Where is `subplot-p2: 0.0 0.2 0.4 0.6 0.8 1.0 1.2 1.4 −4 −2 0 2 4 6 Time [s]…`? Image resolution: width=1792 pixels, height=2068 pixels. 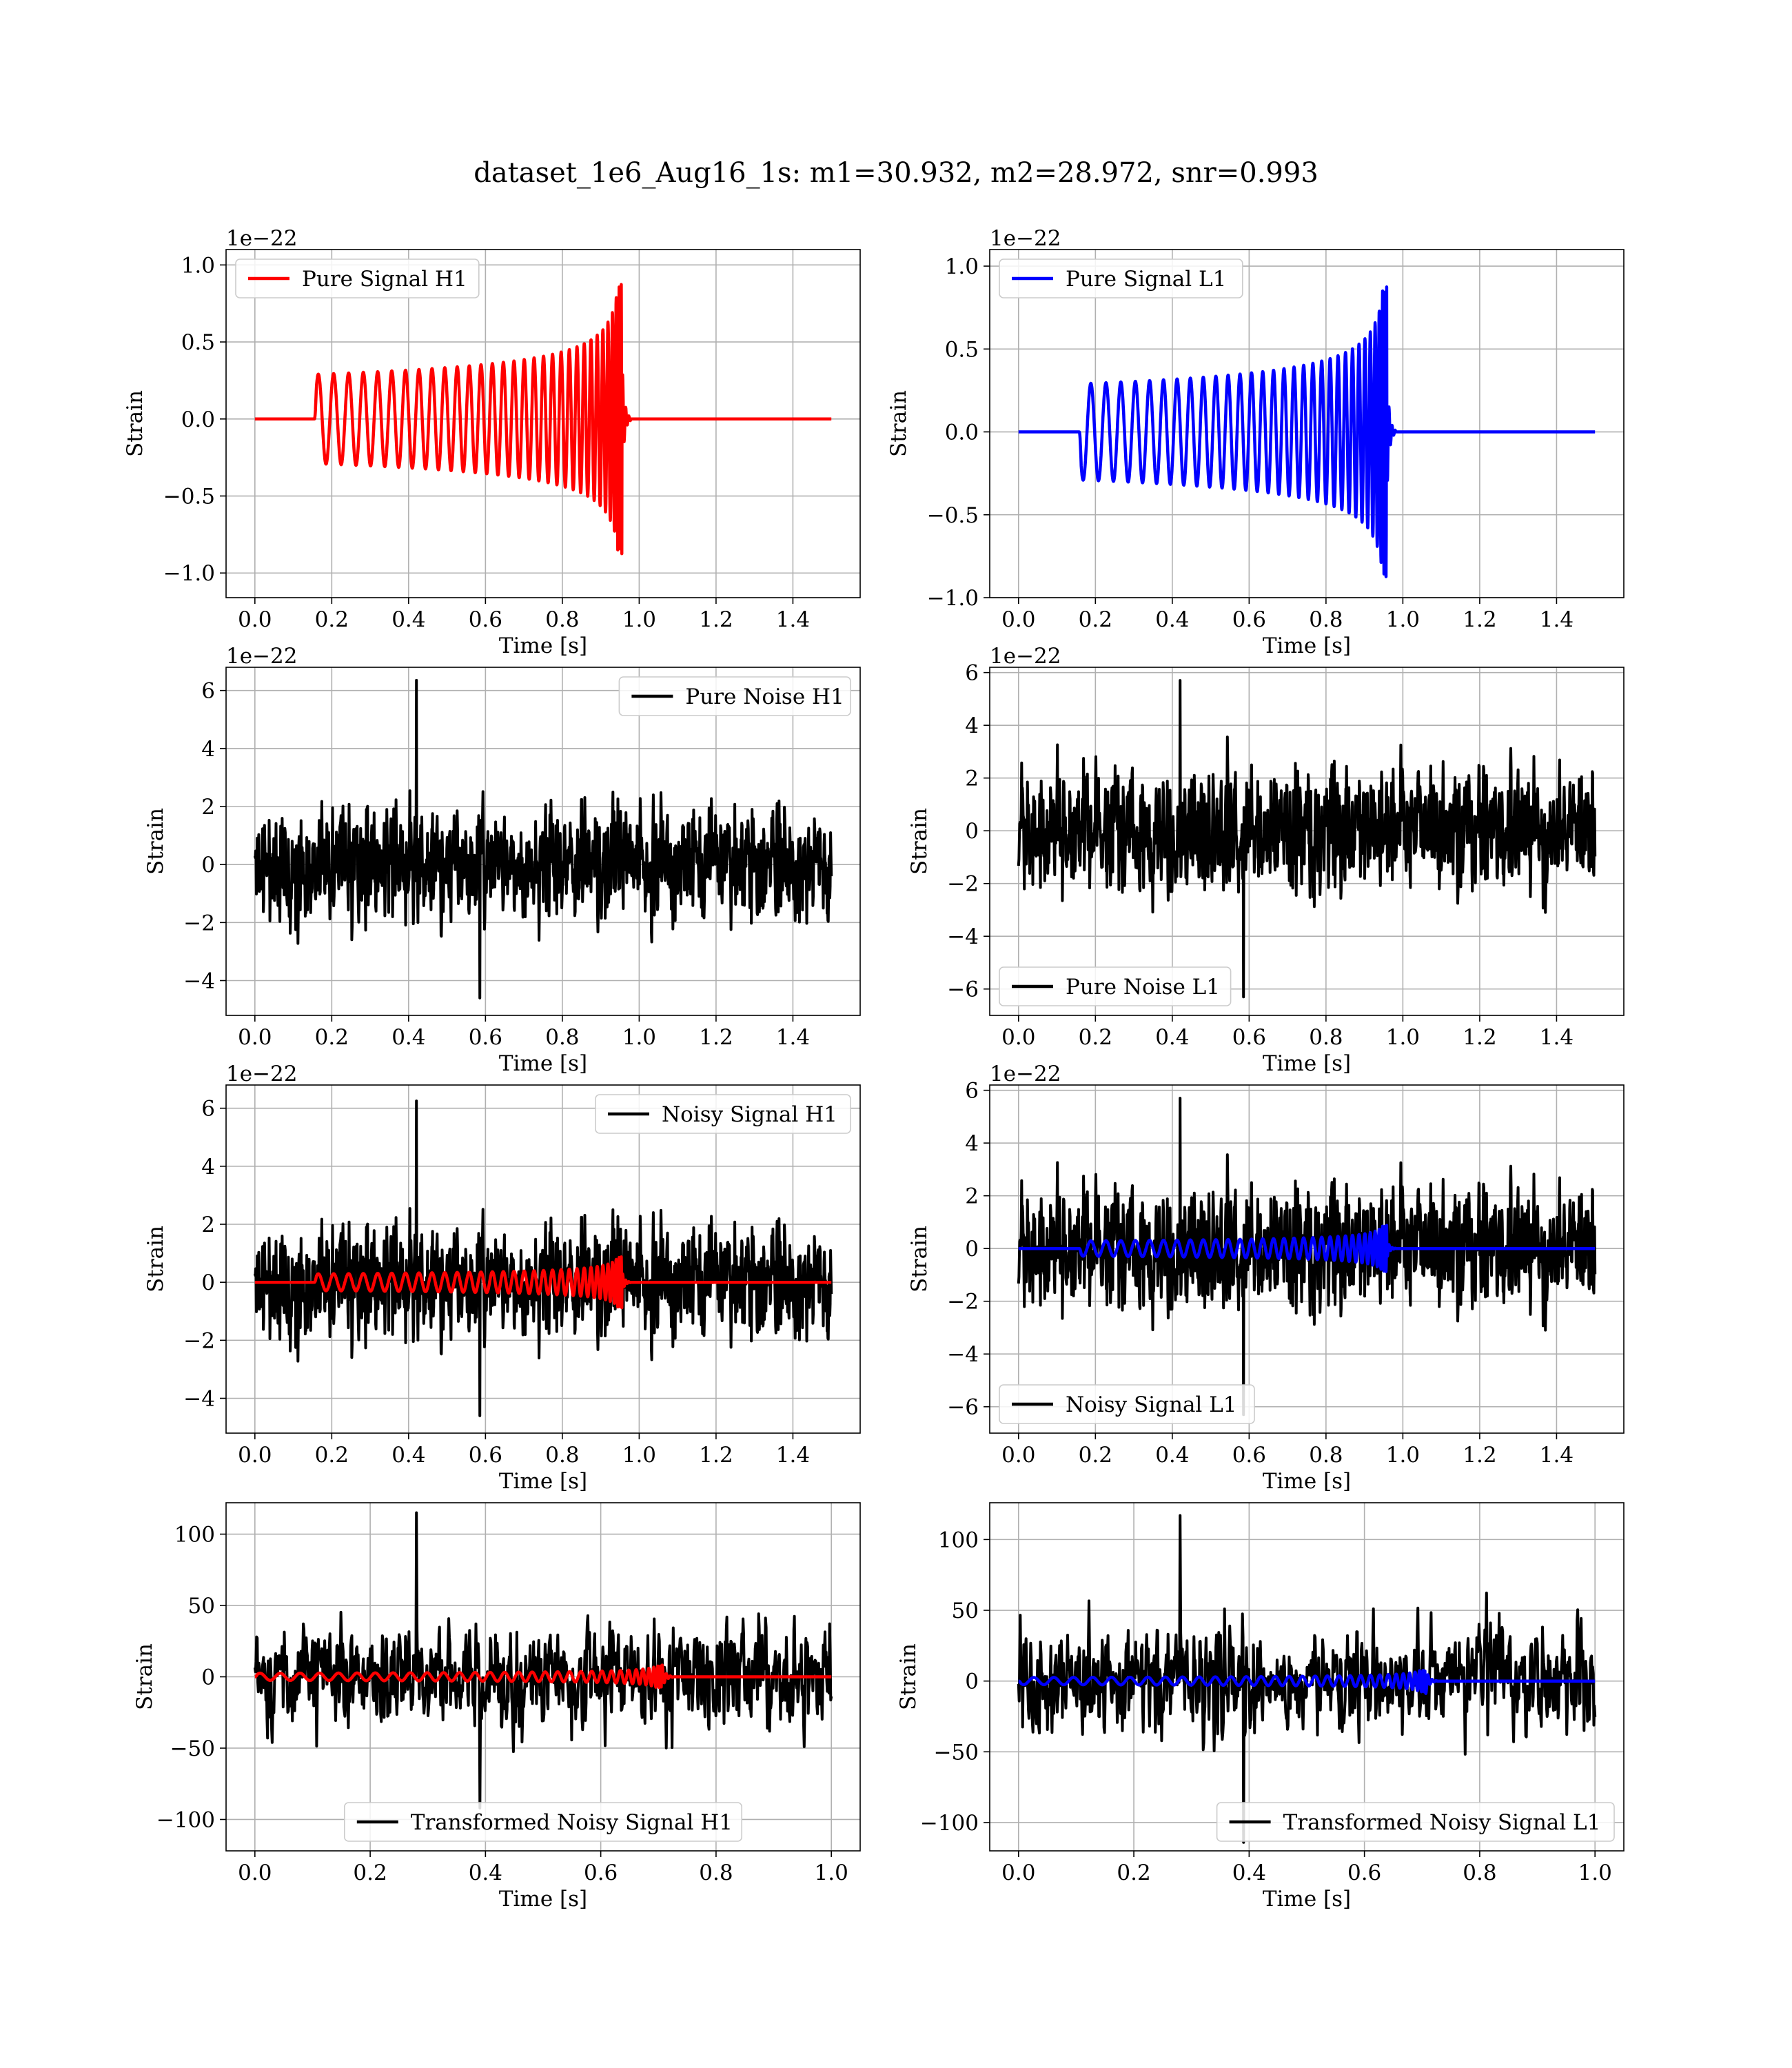
subplot-p2: 0.0 0.2 0.4 0.6 0.8 1.0 1.2 1.4 −4 −2 0 2 4 6 Time [s]… is located at coordinates (502, 860).